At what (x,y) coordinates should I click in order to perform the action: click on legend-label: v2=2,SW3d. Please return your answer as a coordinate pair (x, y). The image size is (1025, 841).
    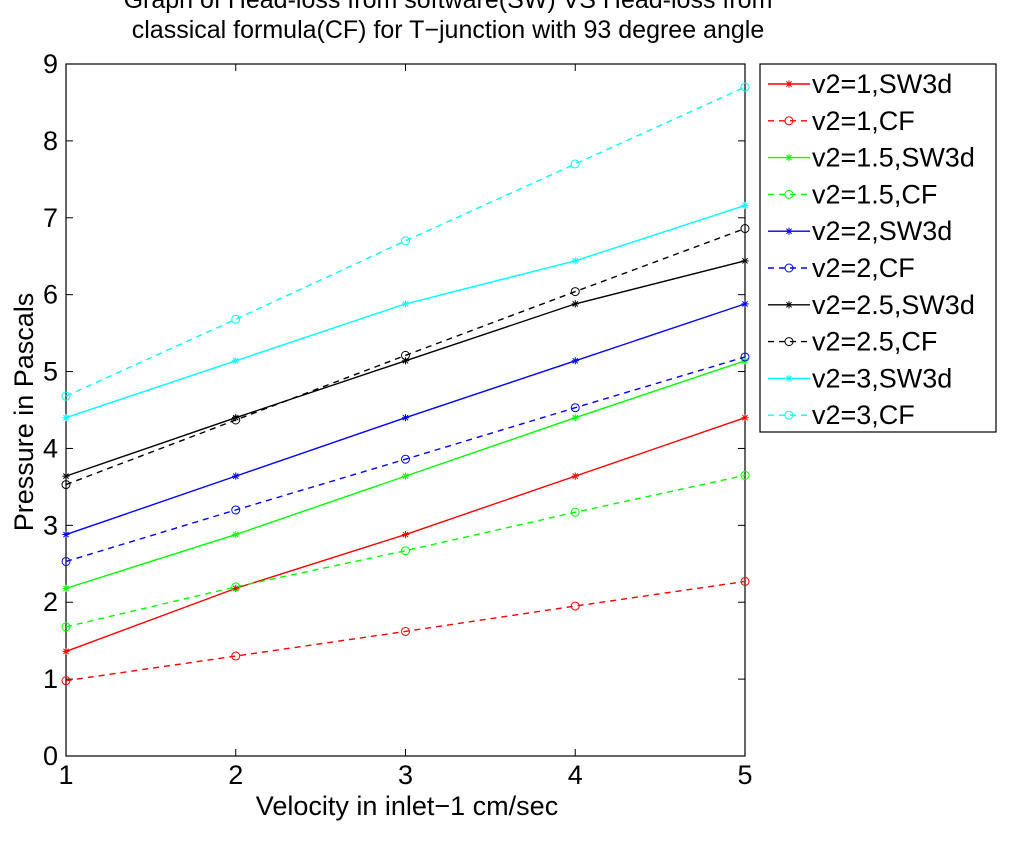
    Looking at the image, I should click on (882, 231).